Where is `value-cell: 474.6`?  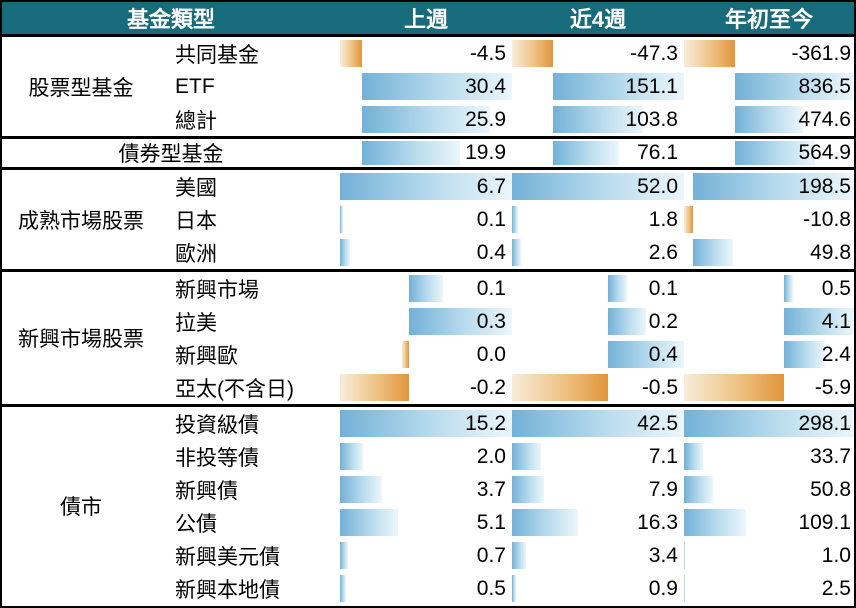
value-cell: 474.6 is located at coordinates (769, 119).